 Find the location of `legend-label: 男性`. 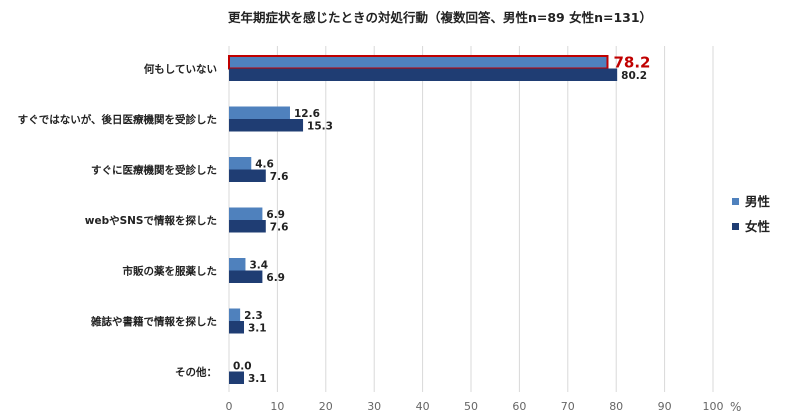

legend-label: 男性 is located at coordinates (758, 201).